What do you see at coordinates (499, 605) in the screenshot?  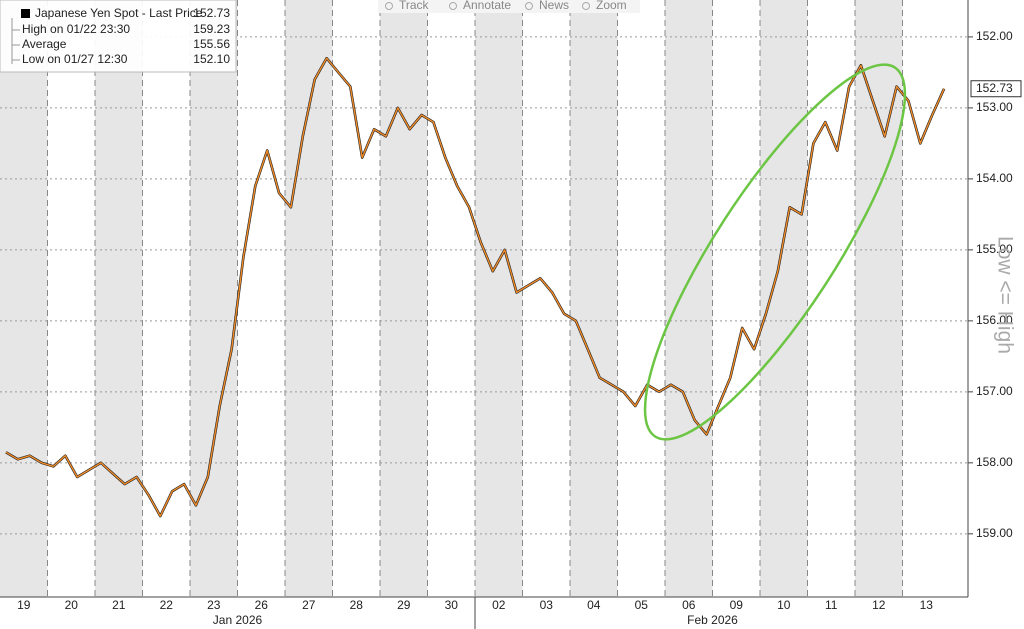 I see `x-tick-label: 02` at bounding box center [499, 605].